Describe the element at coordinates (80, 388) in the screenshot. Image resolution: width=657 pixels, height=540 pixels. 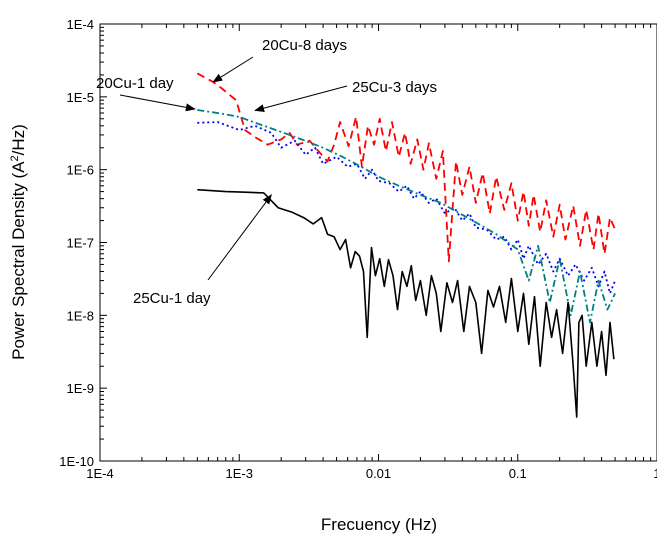
I see `y-tick-label: 1E-9` at that location.